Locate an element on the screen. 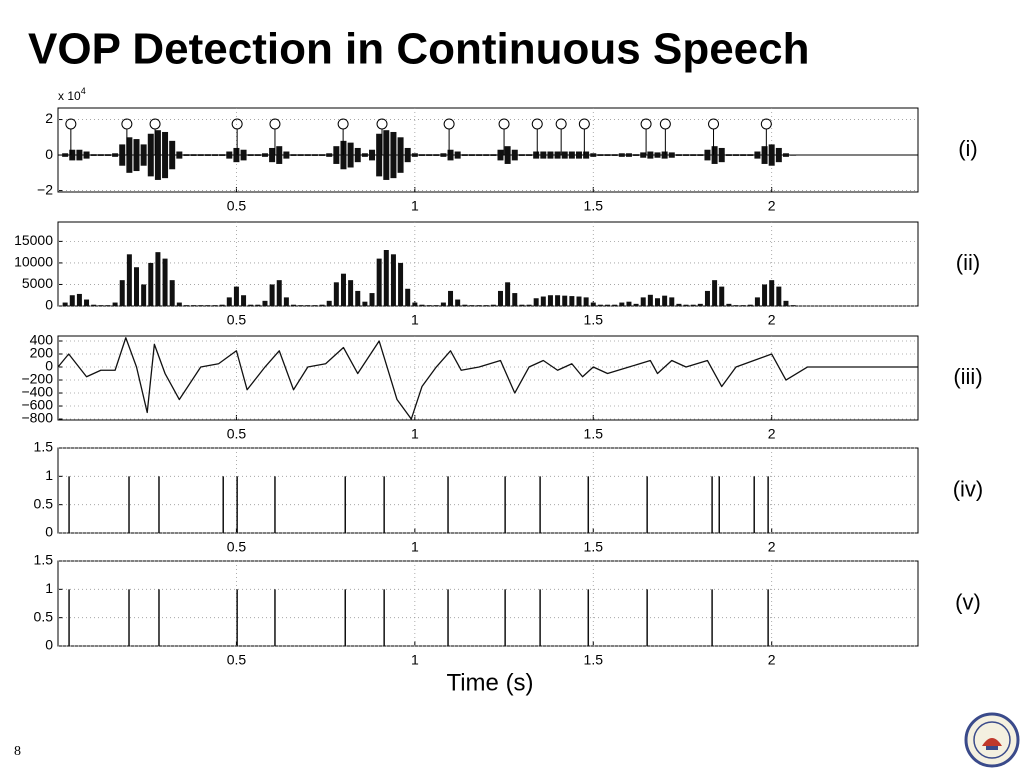 The height and width of the screenshot is (768, 1024). x-tick-label: 1.5 is located at coordinates (594, 206).